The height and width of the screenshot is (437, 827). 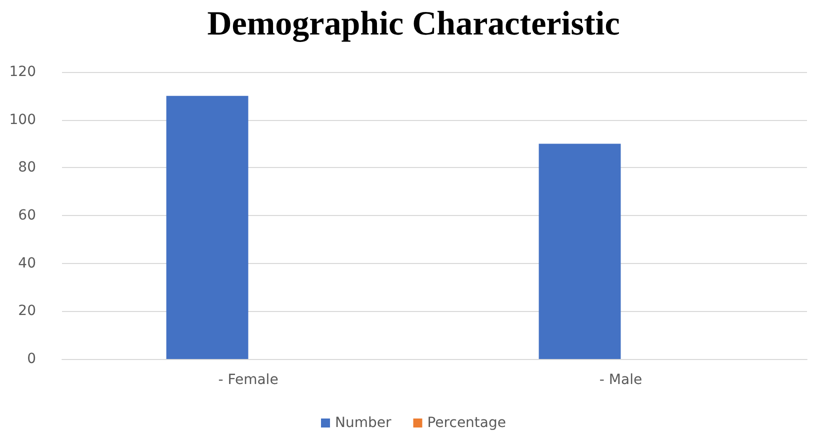 What do you see at coordinates (27, 311) in the screenshot?
I see `y-tick-label: 20` at bounding box center [27, 311].